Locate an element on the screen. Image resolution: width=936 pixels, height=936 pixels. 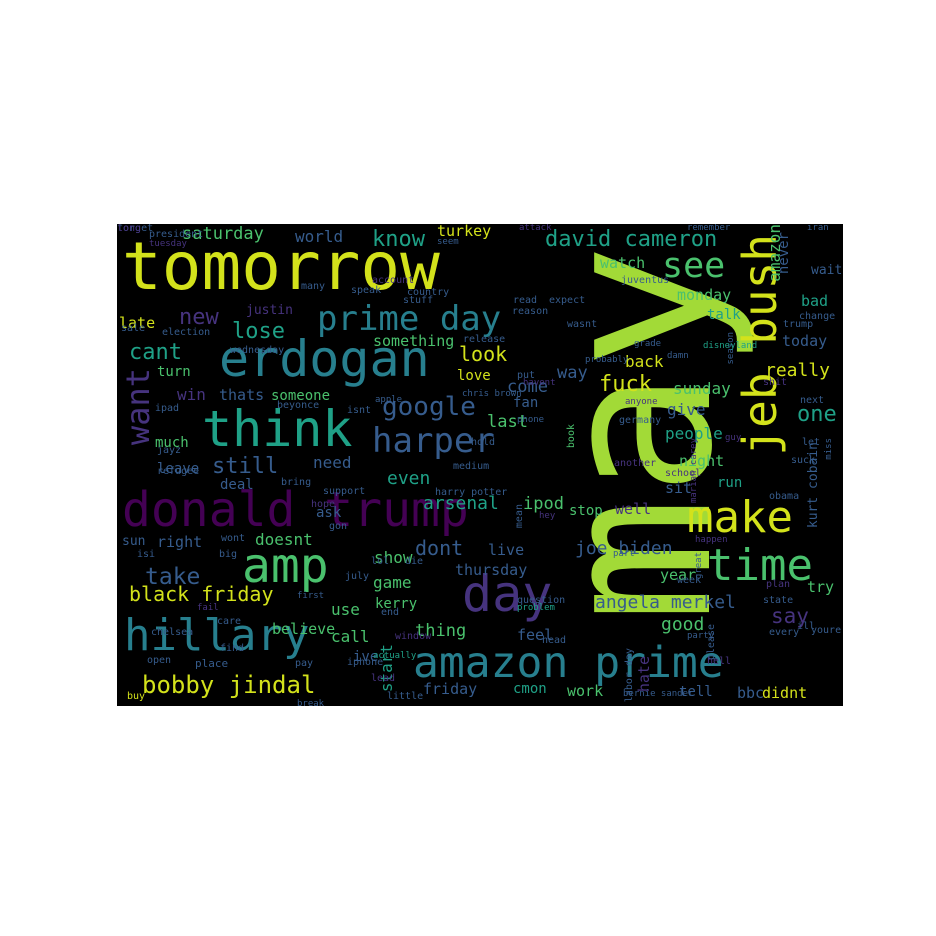
cloud-word: suck is located at coordinates (803, 460).